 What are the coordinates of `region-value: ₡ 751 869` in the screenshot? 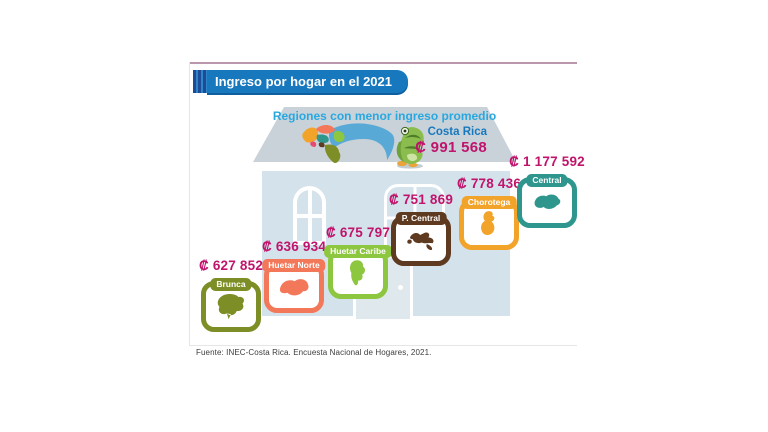 It's located at (421, 199).